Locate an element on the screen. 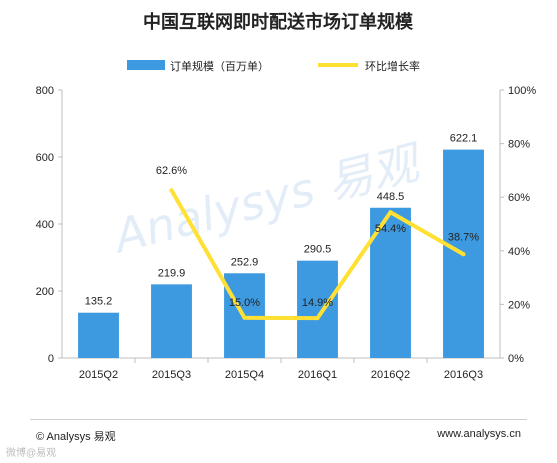 Image resolution: width=557 pixels, height=463 pixels. x-tick-label: 2016Q2 is located at coordinates (390, 375).